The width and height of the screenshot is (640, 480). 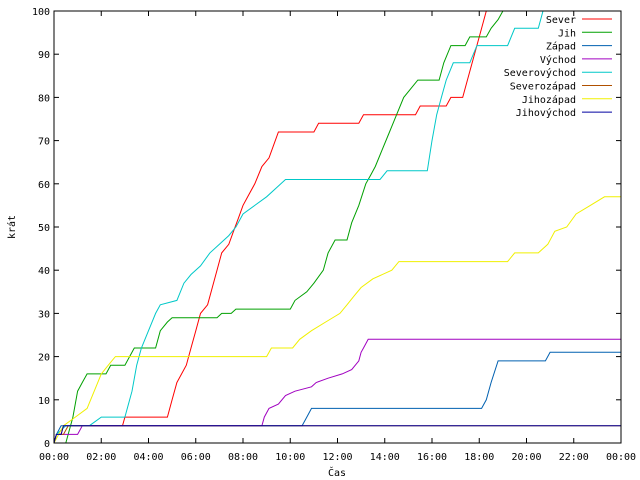 What do you see at coordinates (546, 113) in the screenshot?
I see `legend-label: Jihovýchod` at bounding box center [546, 113].